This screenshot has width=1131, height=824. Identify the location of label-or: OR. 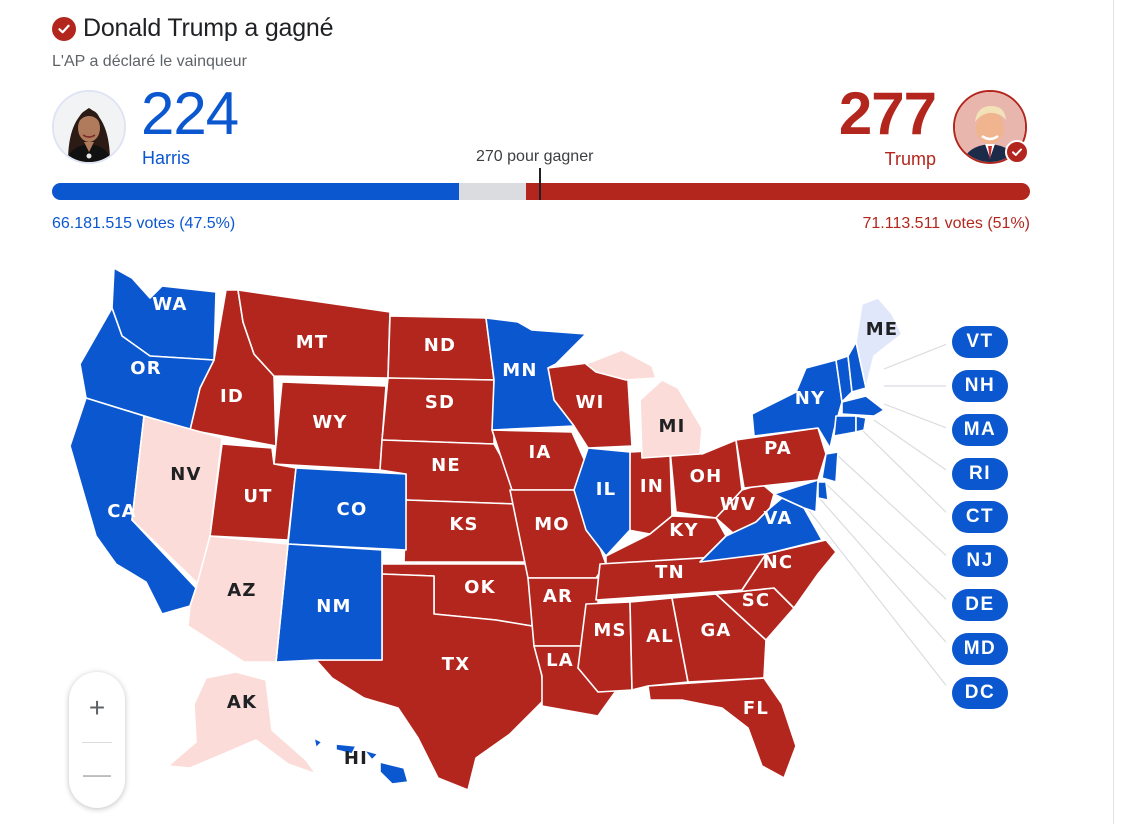
(146, 368).